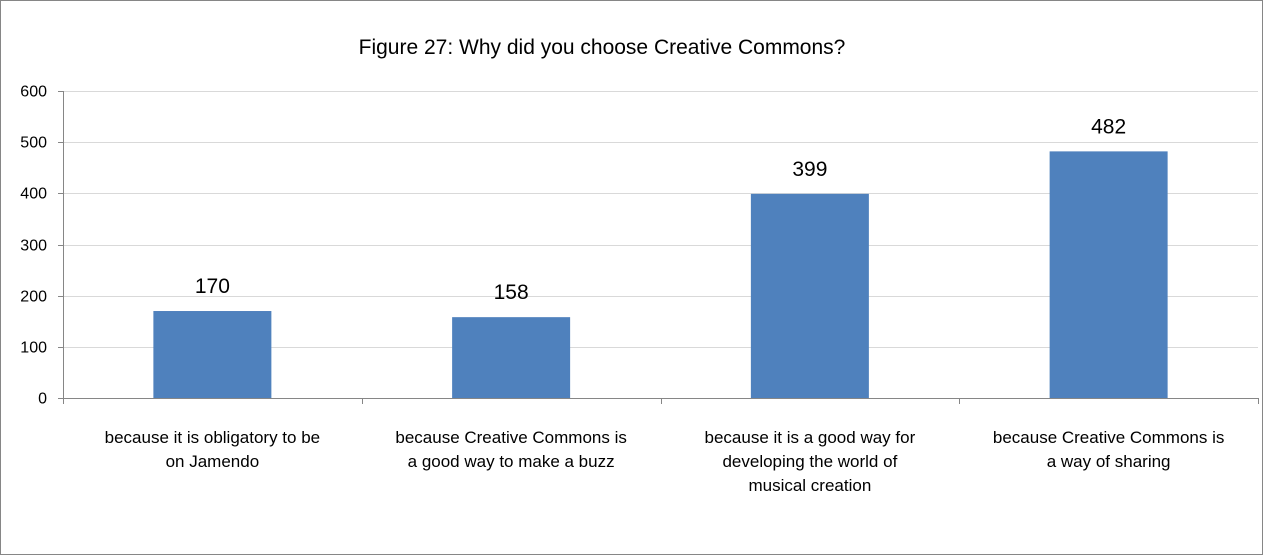  What do you see at coordinates (810, 437) in the screenshot?
I see `category-label: because it is a good way for` at bounding box center [810, 437].